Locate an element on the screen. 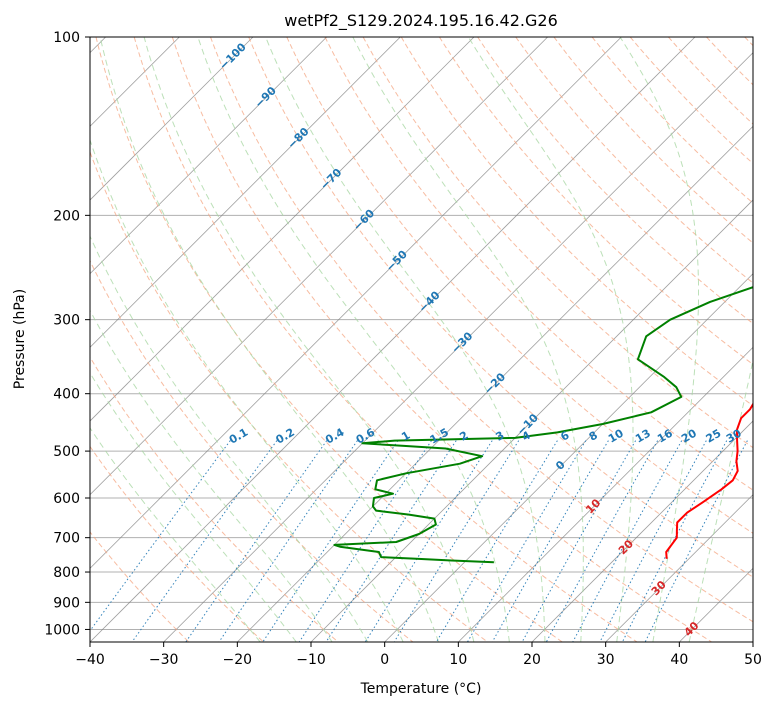 The image size is (775, 712). isotherm-label: −40 is located at coordinates (429, 301).